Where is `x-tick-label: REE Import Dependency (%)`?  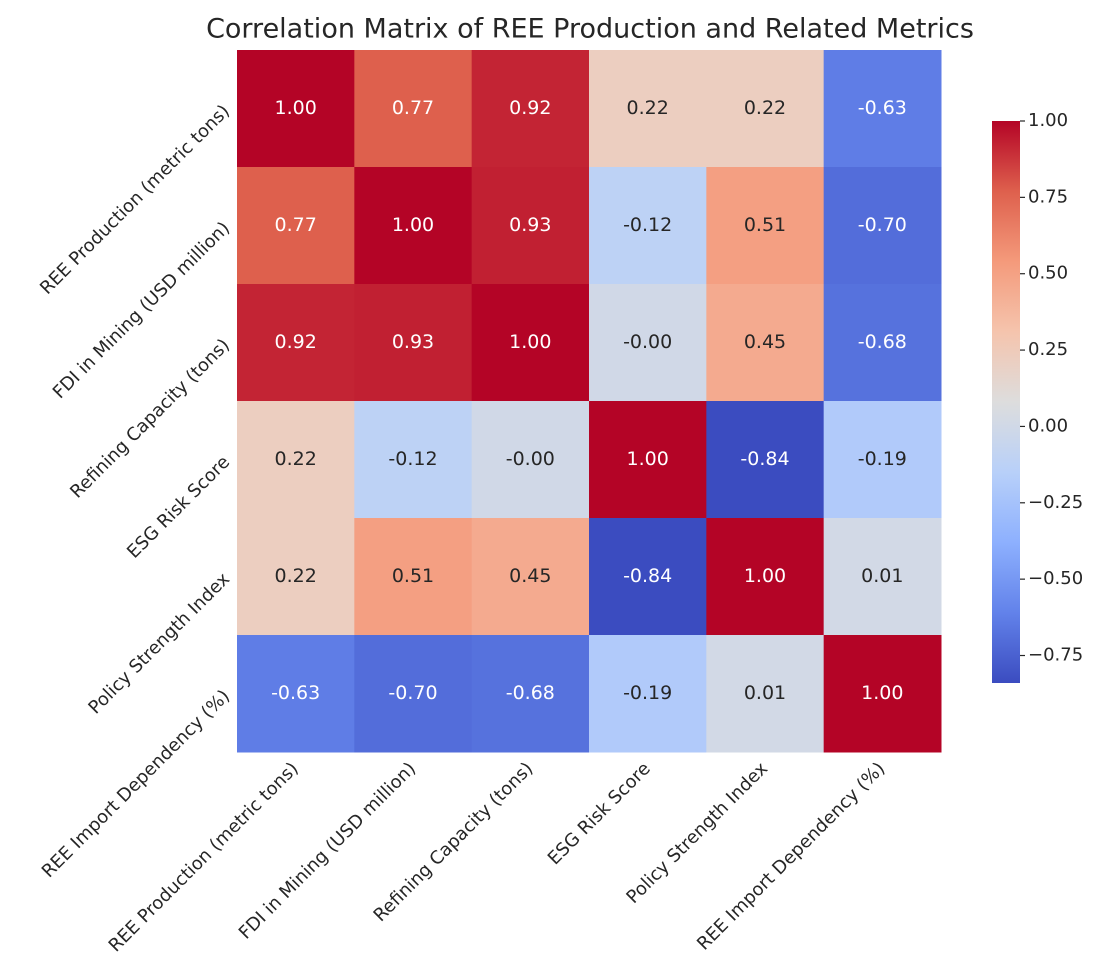
x-tick-label: REE Import Dependency (%) is located at coordinates (791, 856).